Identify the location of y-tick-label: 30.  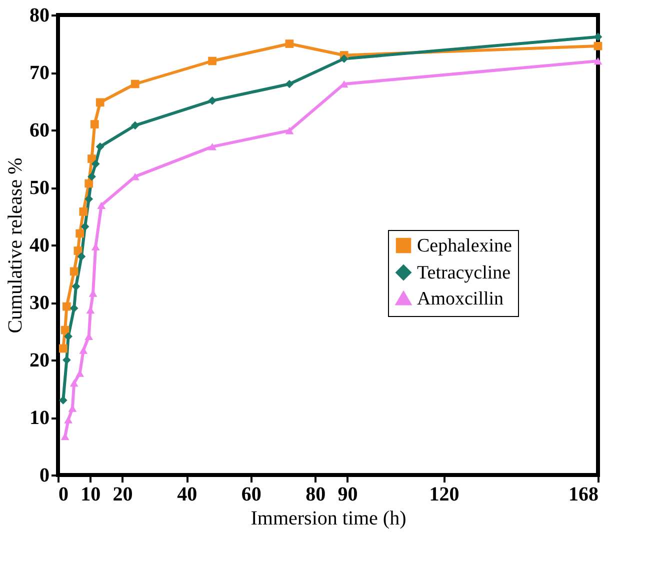
(40, 303).